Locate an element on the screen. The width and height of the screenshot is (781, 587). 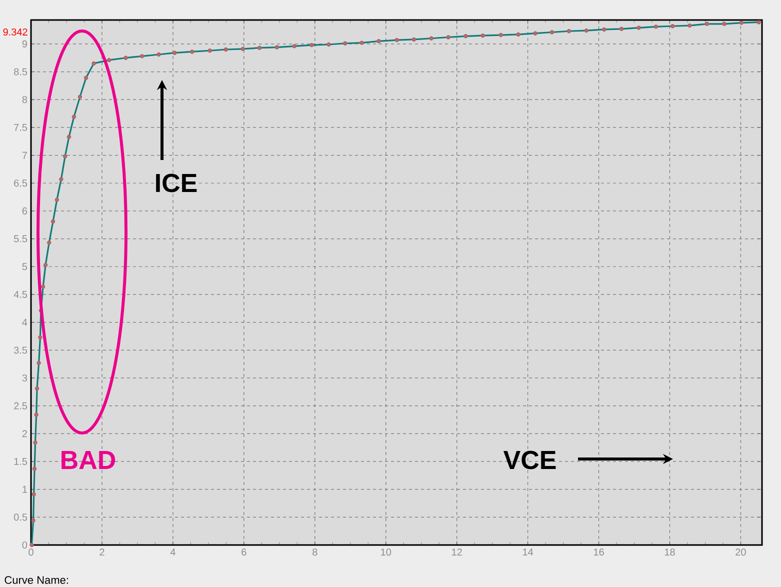
x-tick-label: 6 is located at coordinates (244, 552).